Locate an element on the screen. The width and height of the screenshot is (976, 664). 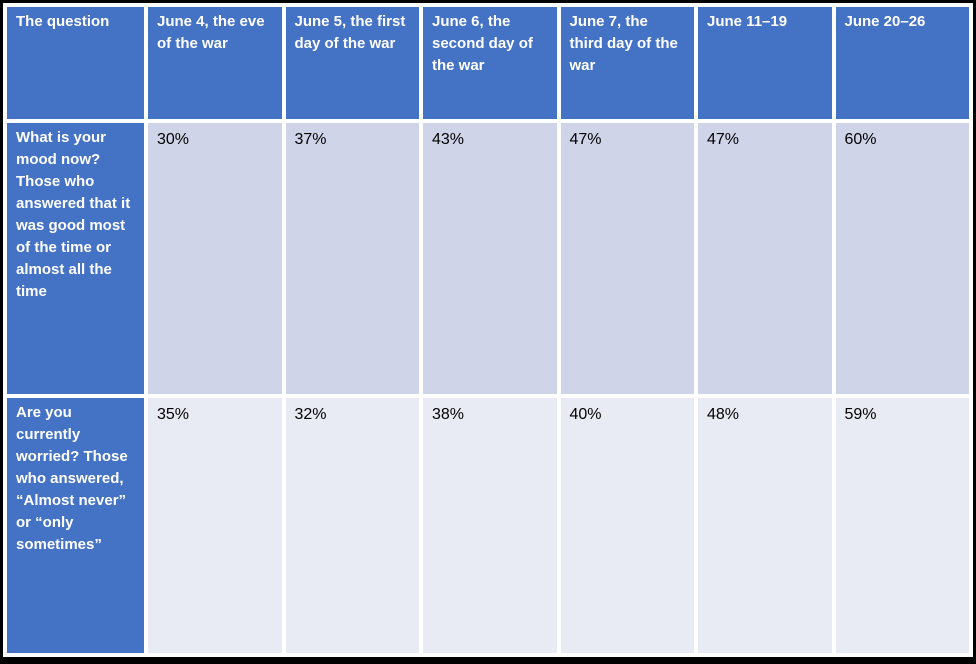
value-cell: 60% is located at coordinates (902, 258).